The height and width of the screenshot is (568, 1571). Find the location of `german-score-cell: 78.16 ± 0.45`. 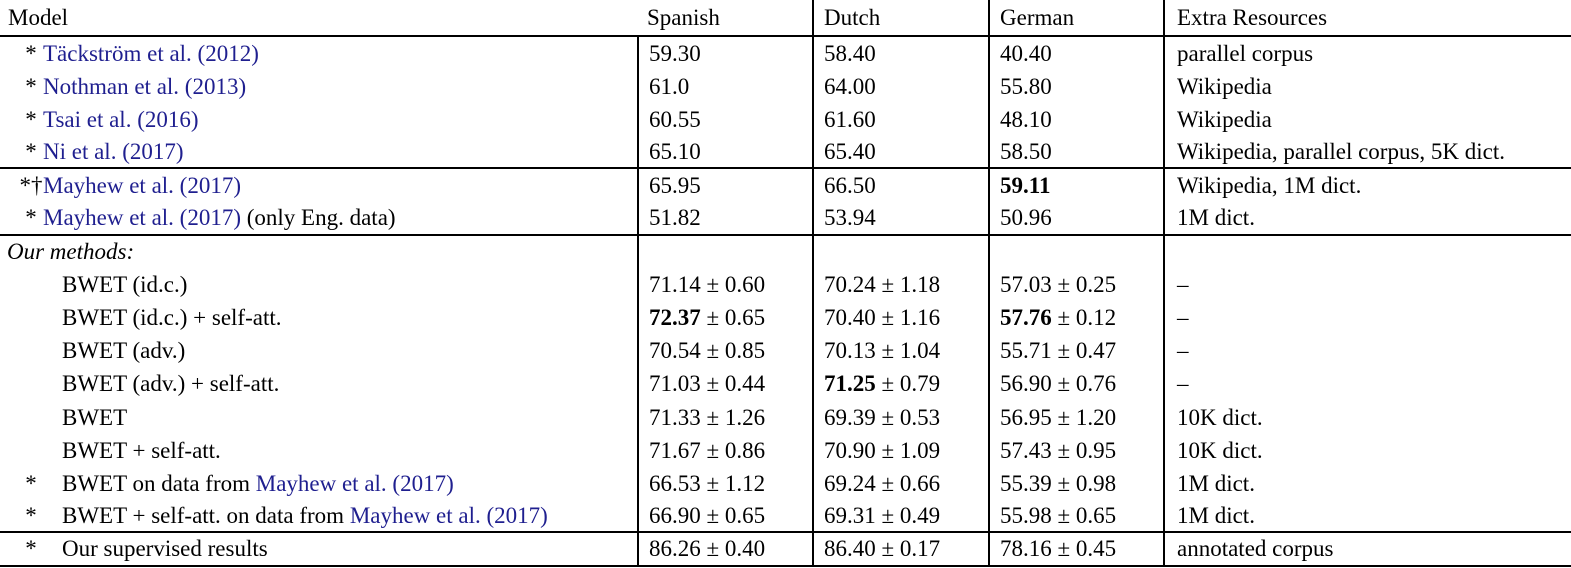

german-score-cell: 78.16 ± 0.45 is located at coordinates (1075, 550).